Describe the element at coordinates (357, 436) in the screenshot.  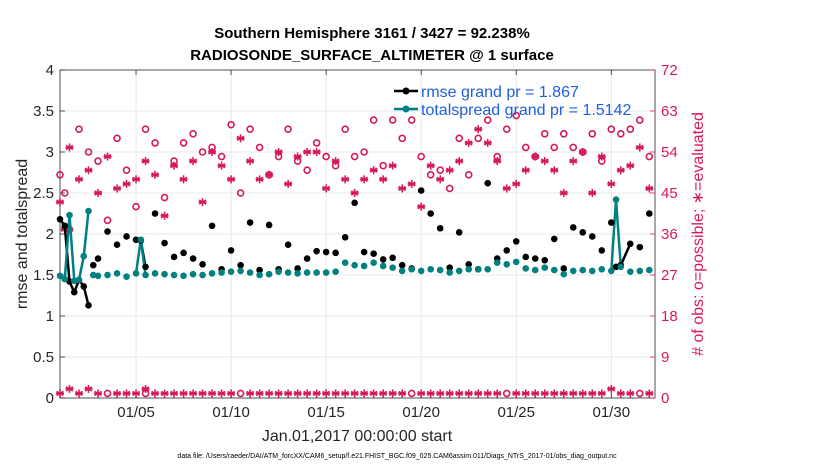
I see `x-axis-label: Jan.01,2017 00:00:00 start` at that location.